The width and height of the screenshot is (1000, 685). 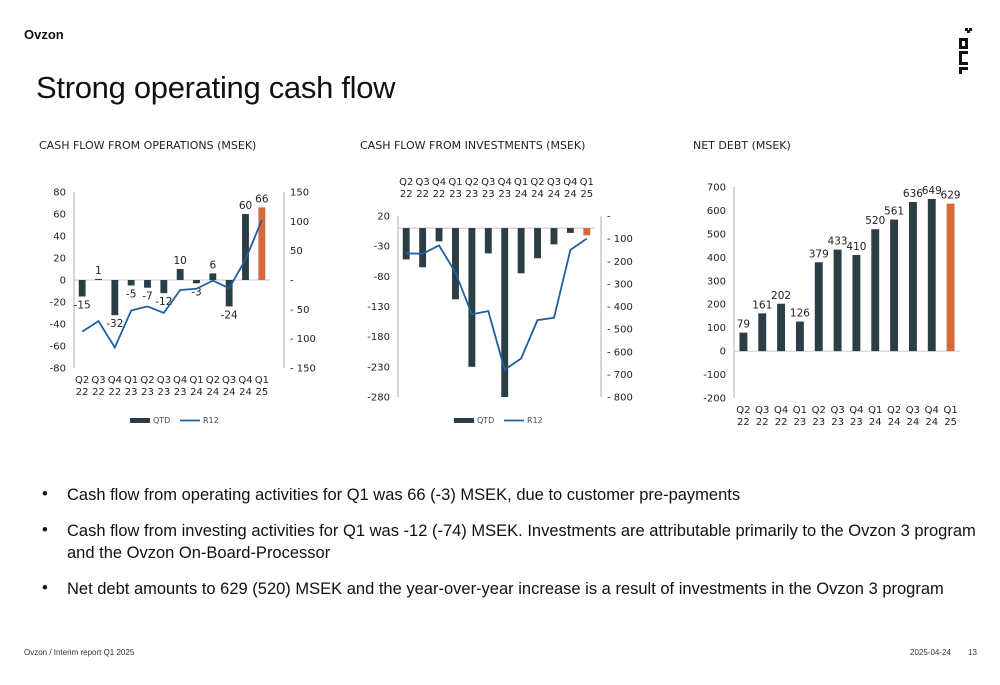 I want to click on y2-tick-label: - 800, so click(x=620, y=398).